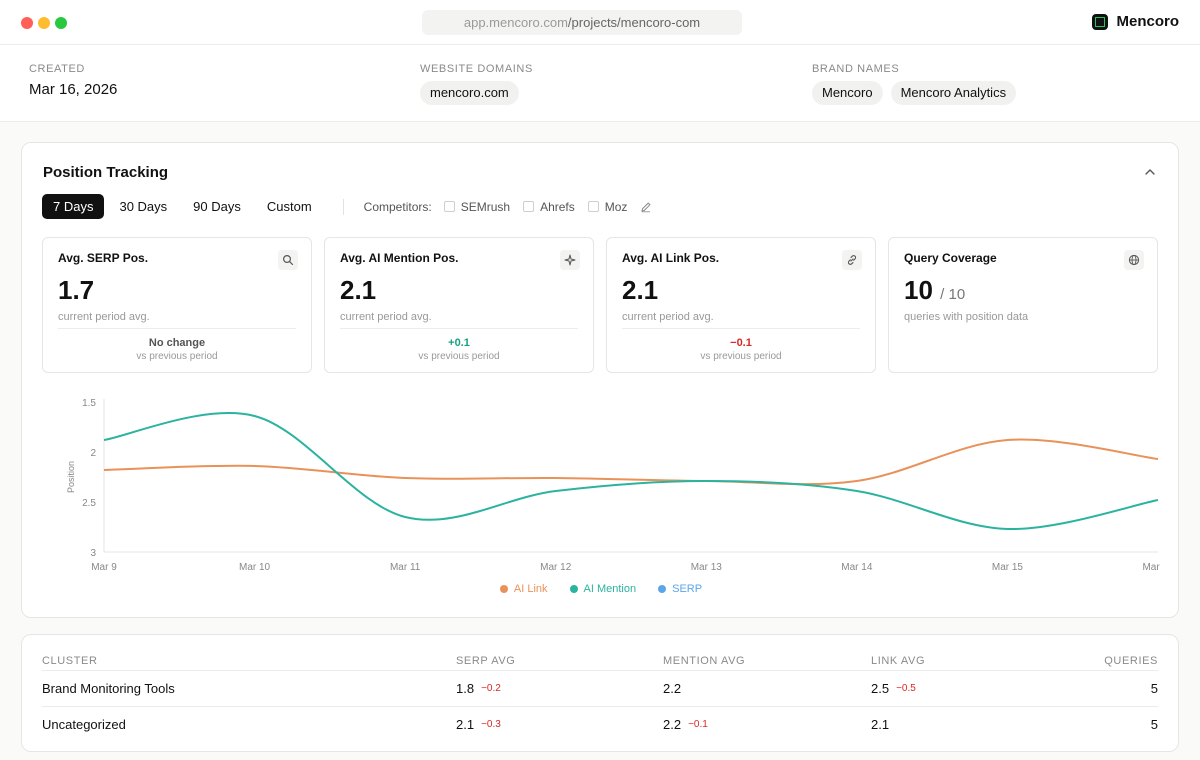  I want to click on legend-item-ai-mention: AI Mention, so click(602, 589).